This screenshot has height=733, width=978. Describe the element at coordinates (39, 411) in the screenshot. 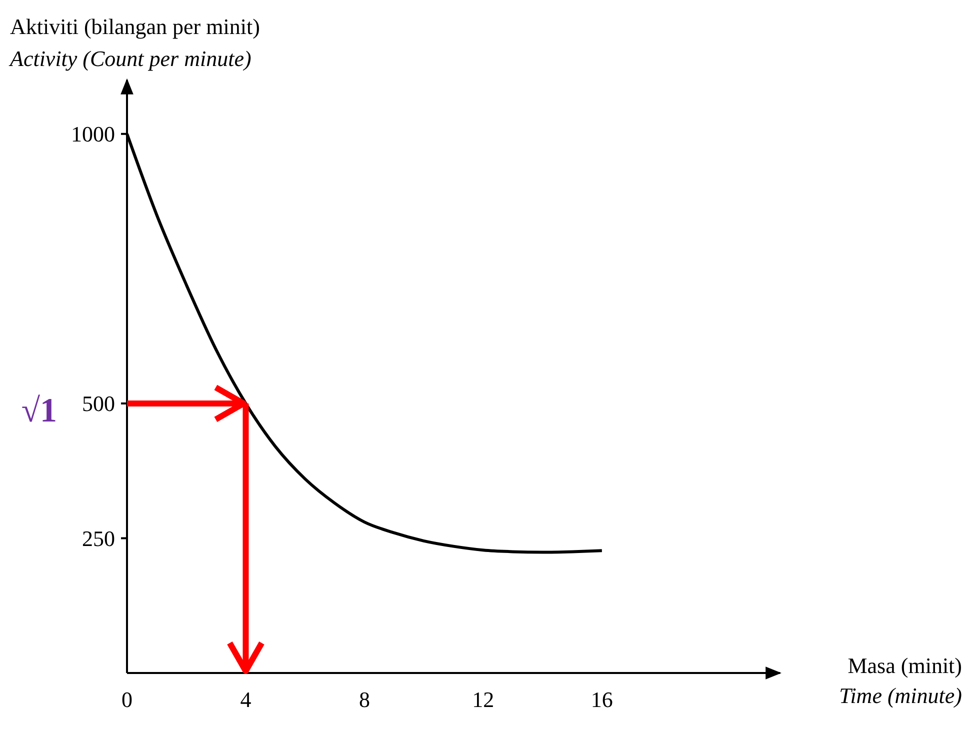

I see `text: √1` at that location.